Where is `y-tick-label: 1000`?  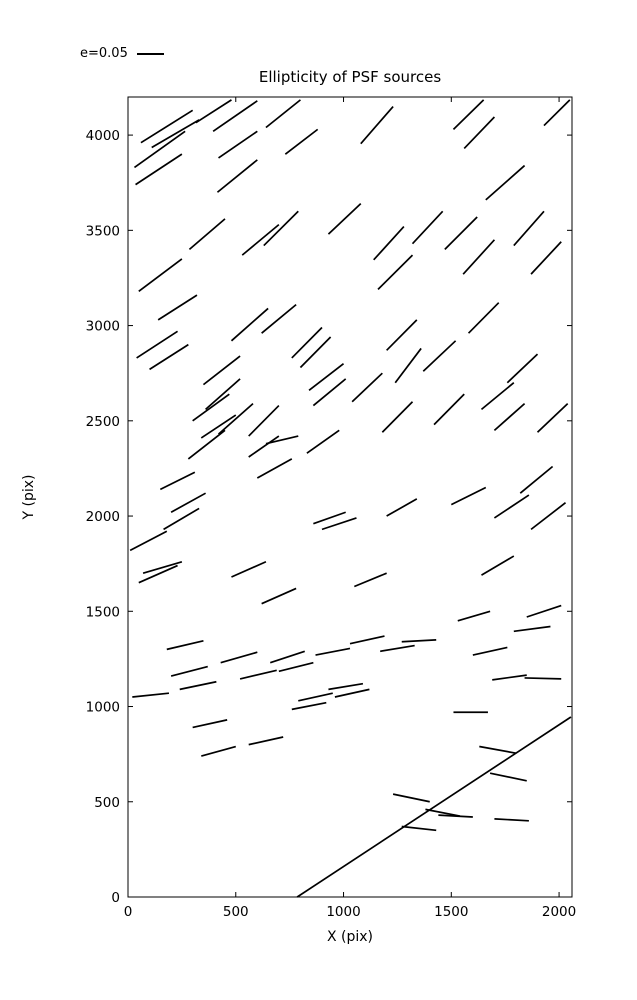
y-tick-label: 1000 is located at coordinates (103, 708).